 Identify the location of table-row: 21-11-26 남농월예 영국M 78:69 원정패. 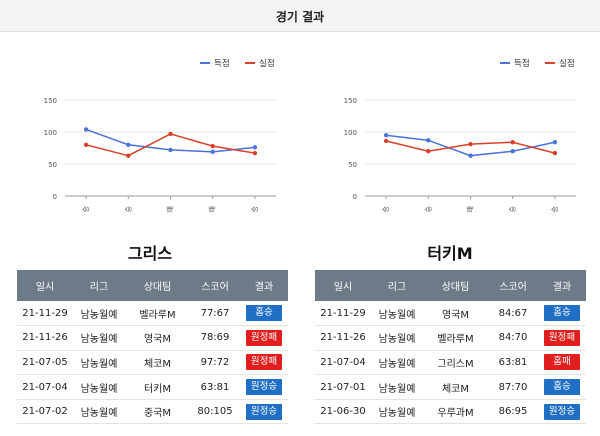
(152, 338).